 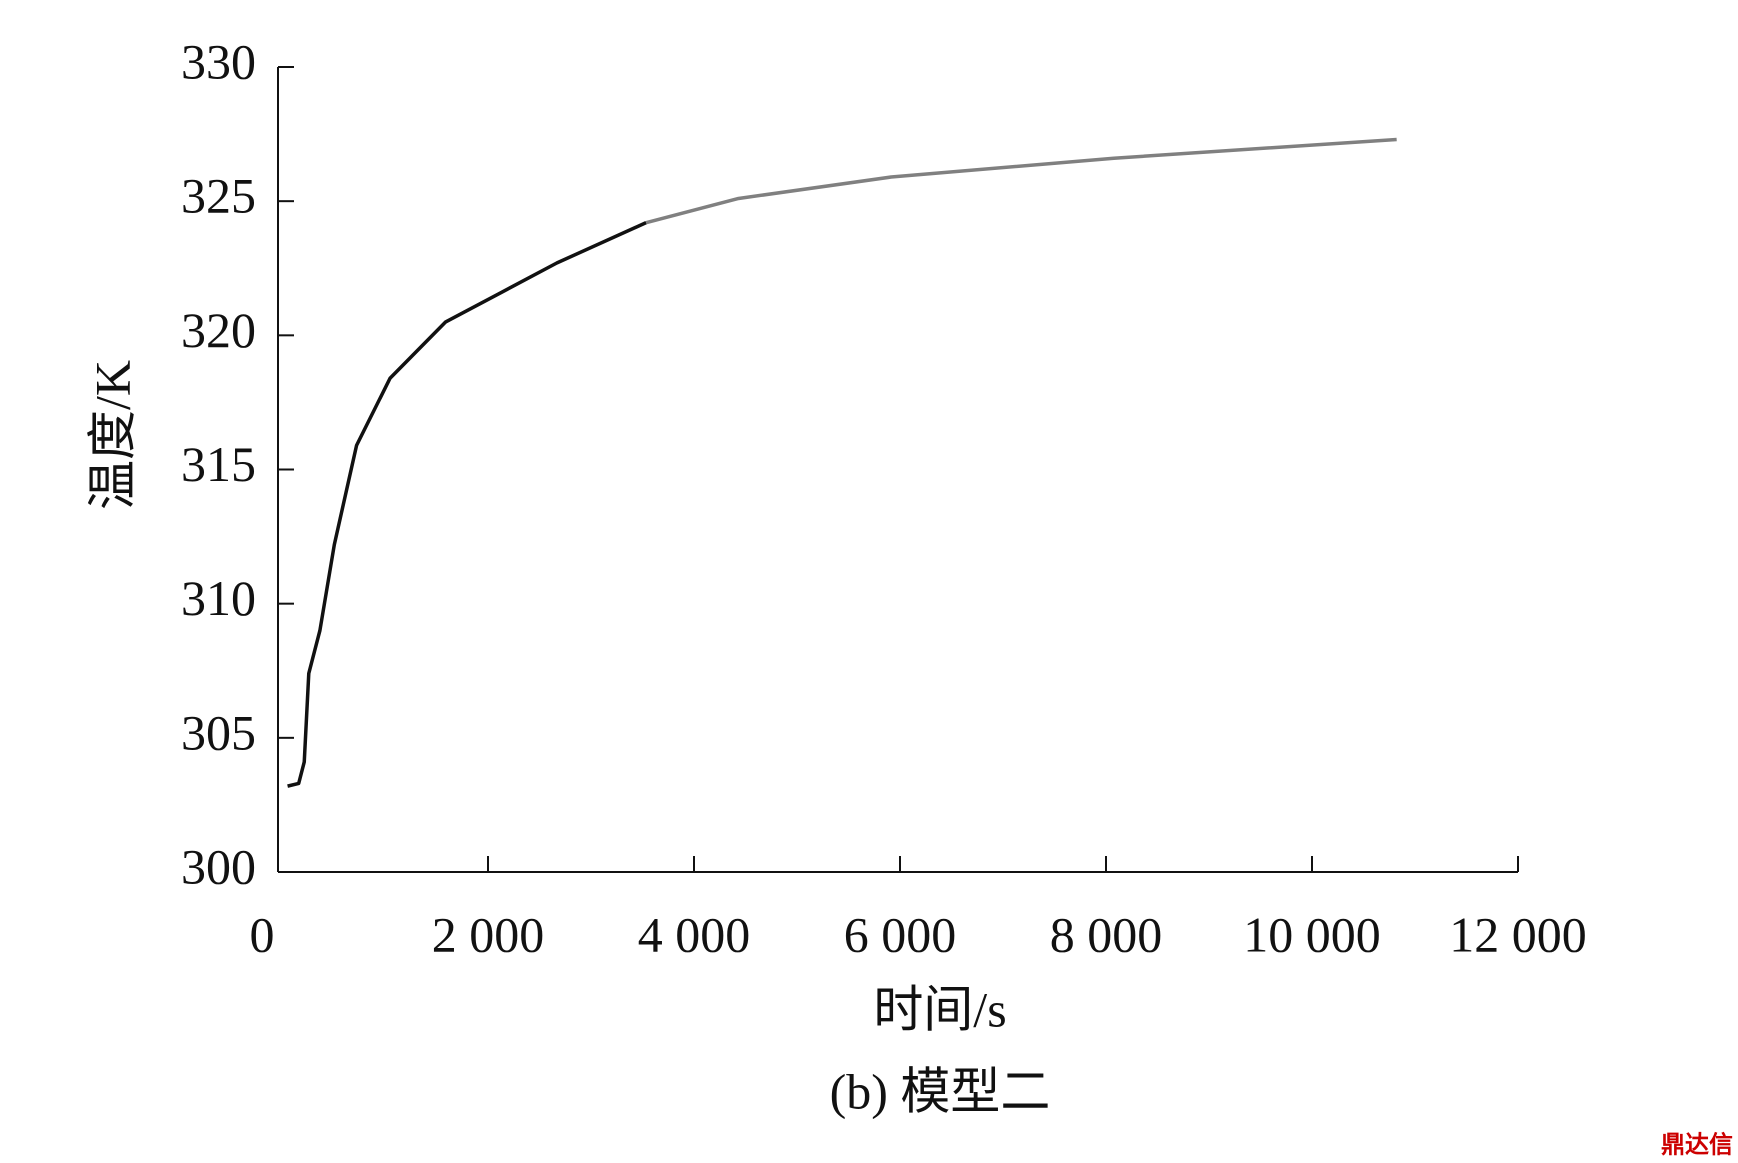 I want to click on x-tick-label: 8 000, so click(x=1106, y=934).